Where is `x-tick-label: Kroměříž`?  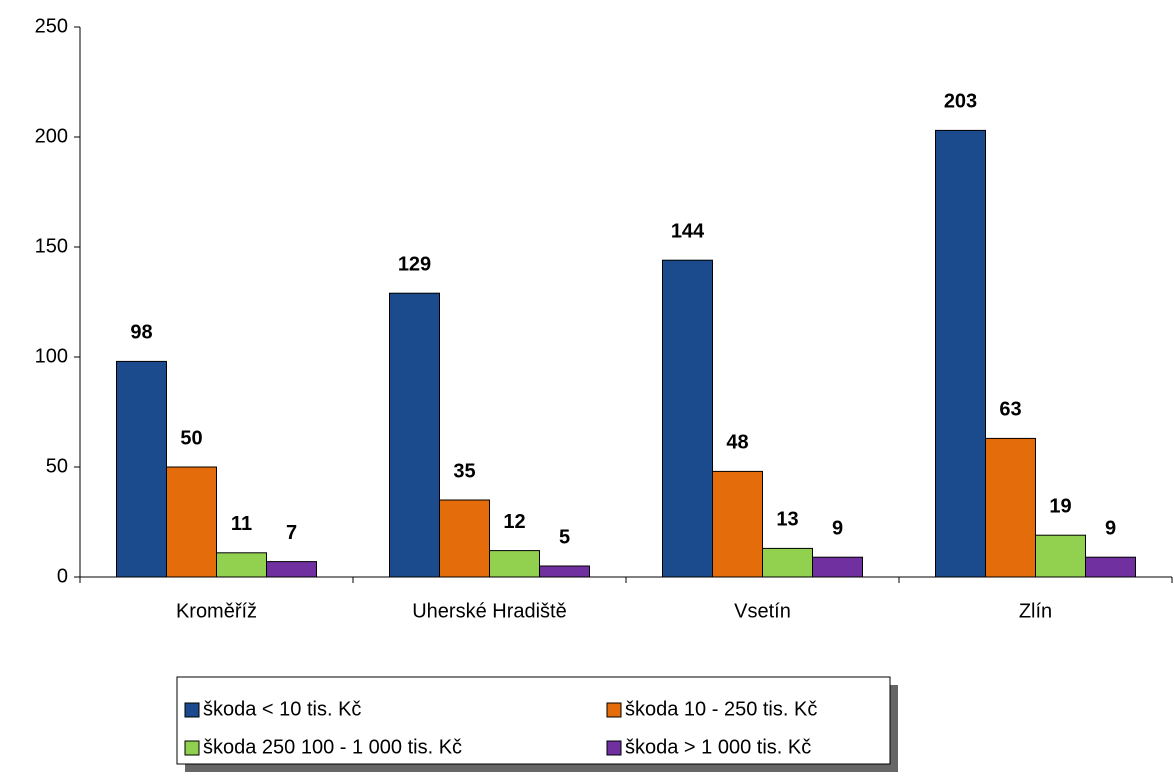
x-tick-label: Kroměříž is located at coordinates (216, 611).